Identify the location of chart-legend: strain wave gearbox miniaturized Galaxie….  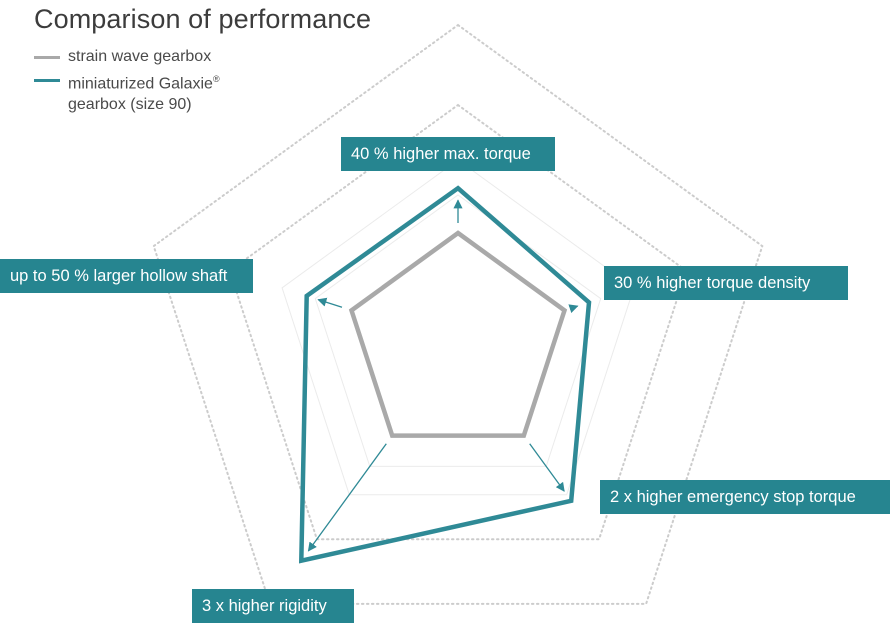
(127, 80).